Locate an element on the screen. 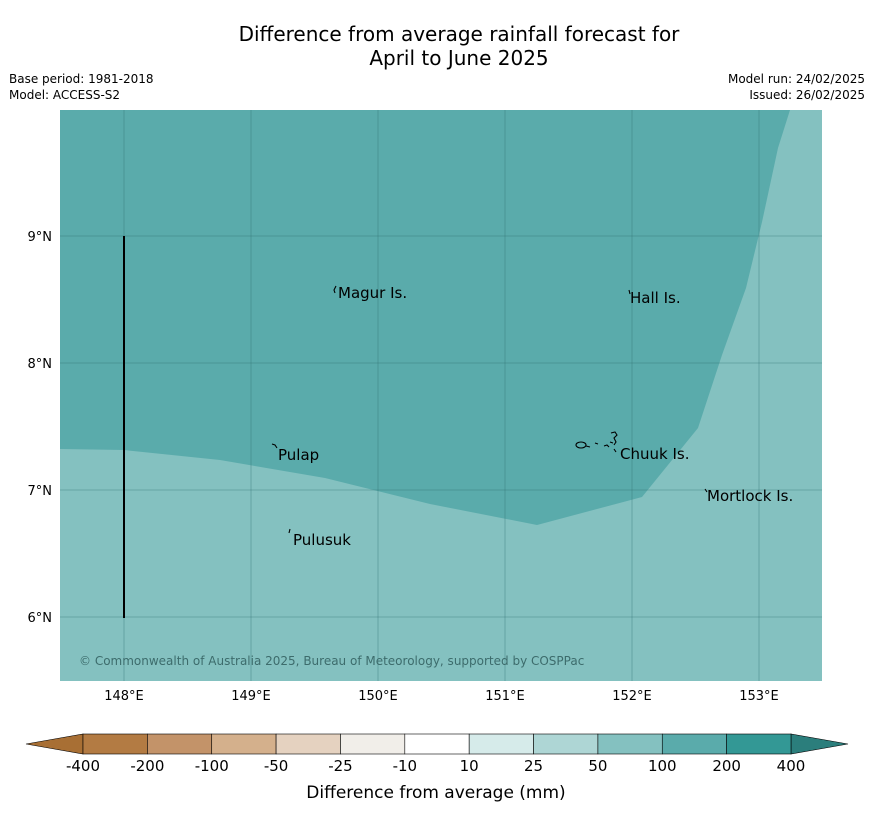 The image size is (873, 816). model-run-text: Model run: 24/02/2025 is located at coordinates (796, 79).